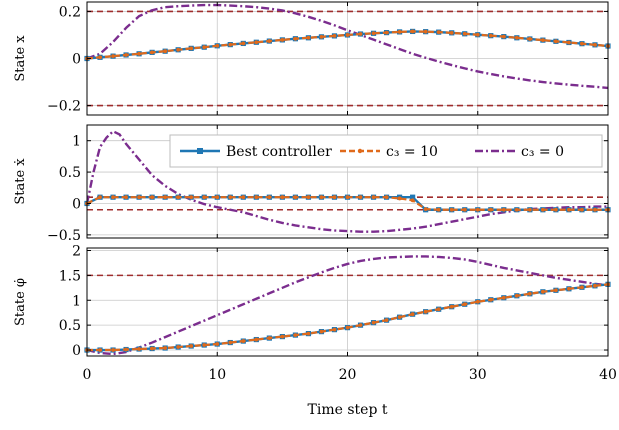 The width and height of the screenshot is (619, 430). Describe the element at coordinates (412, 152) in the screenshot. I see `legend-label: c₃ = 10` at that location.